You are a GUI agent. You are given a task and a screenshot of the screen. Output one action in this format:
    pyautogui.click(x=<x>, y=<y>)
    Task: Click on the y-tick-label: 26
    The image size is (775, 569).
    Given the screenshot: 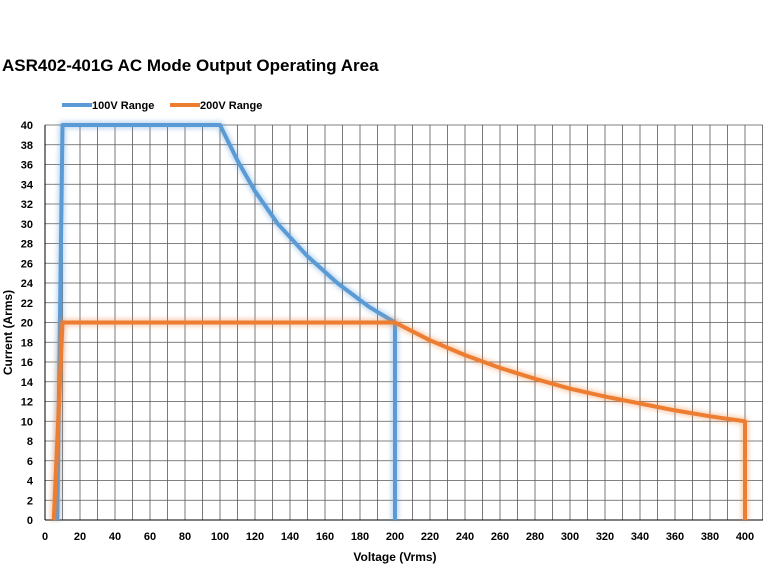 What is the action you would take?
    pyautogui.click(x=27, y=264)
    